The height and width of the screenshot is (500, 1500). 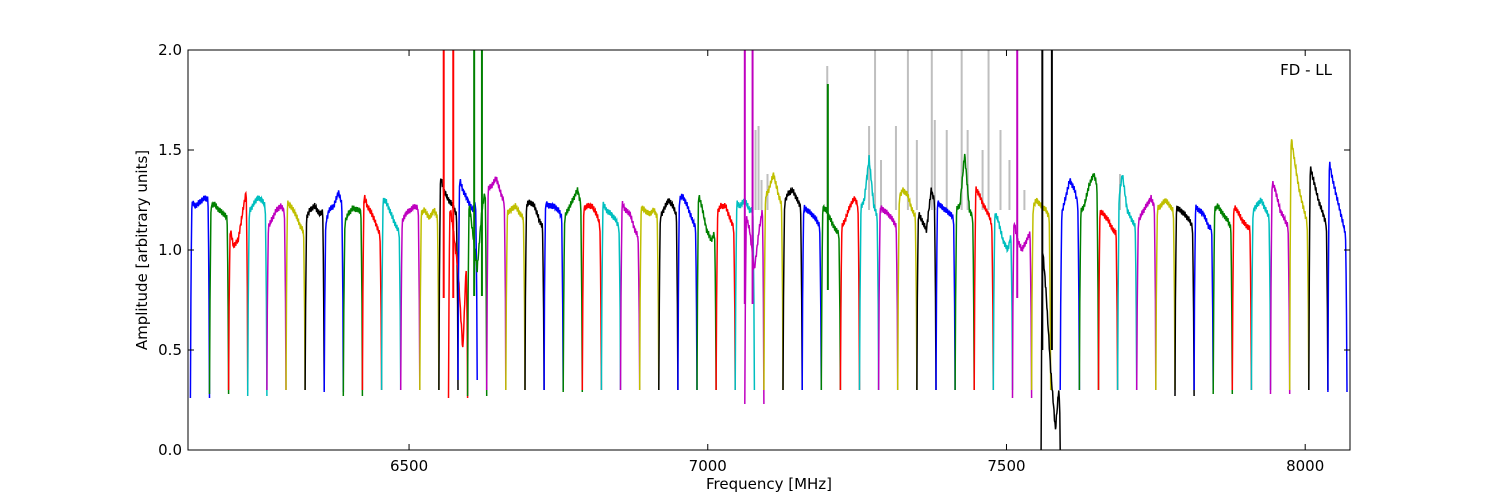 I want to click on x-tick-label: 7500, so click(x=1006, y=466).